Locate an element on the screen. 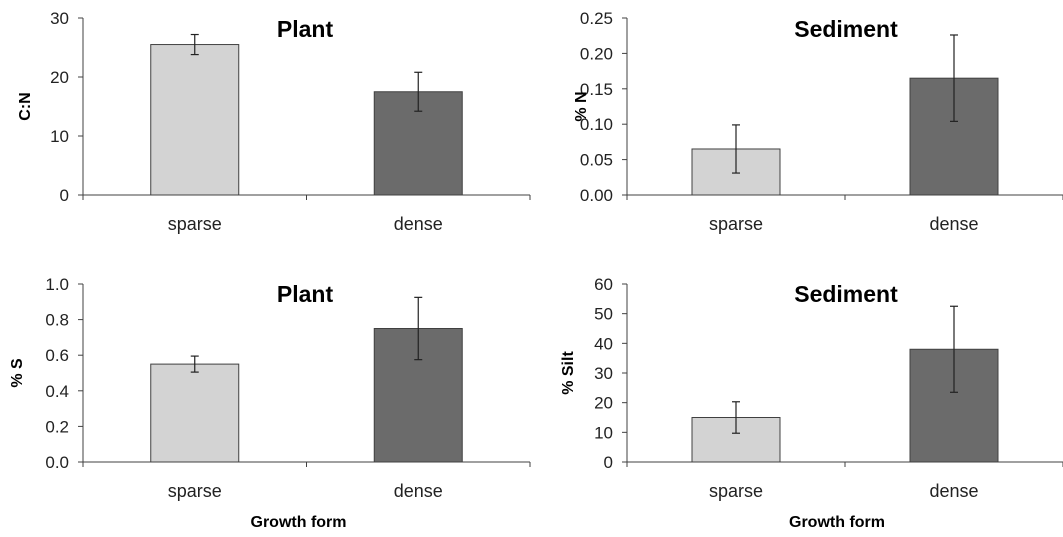  y-tick-label: 0.15 is located at coordinates (596, 89).